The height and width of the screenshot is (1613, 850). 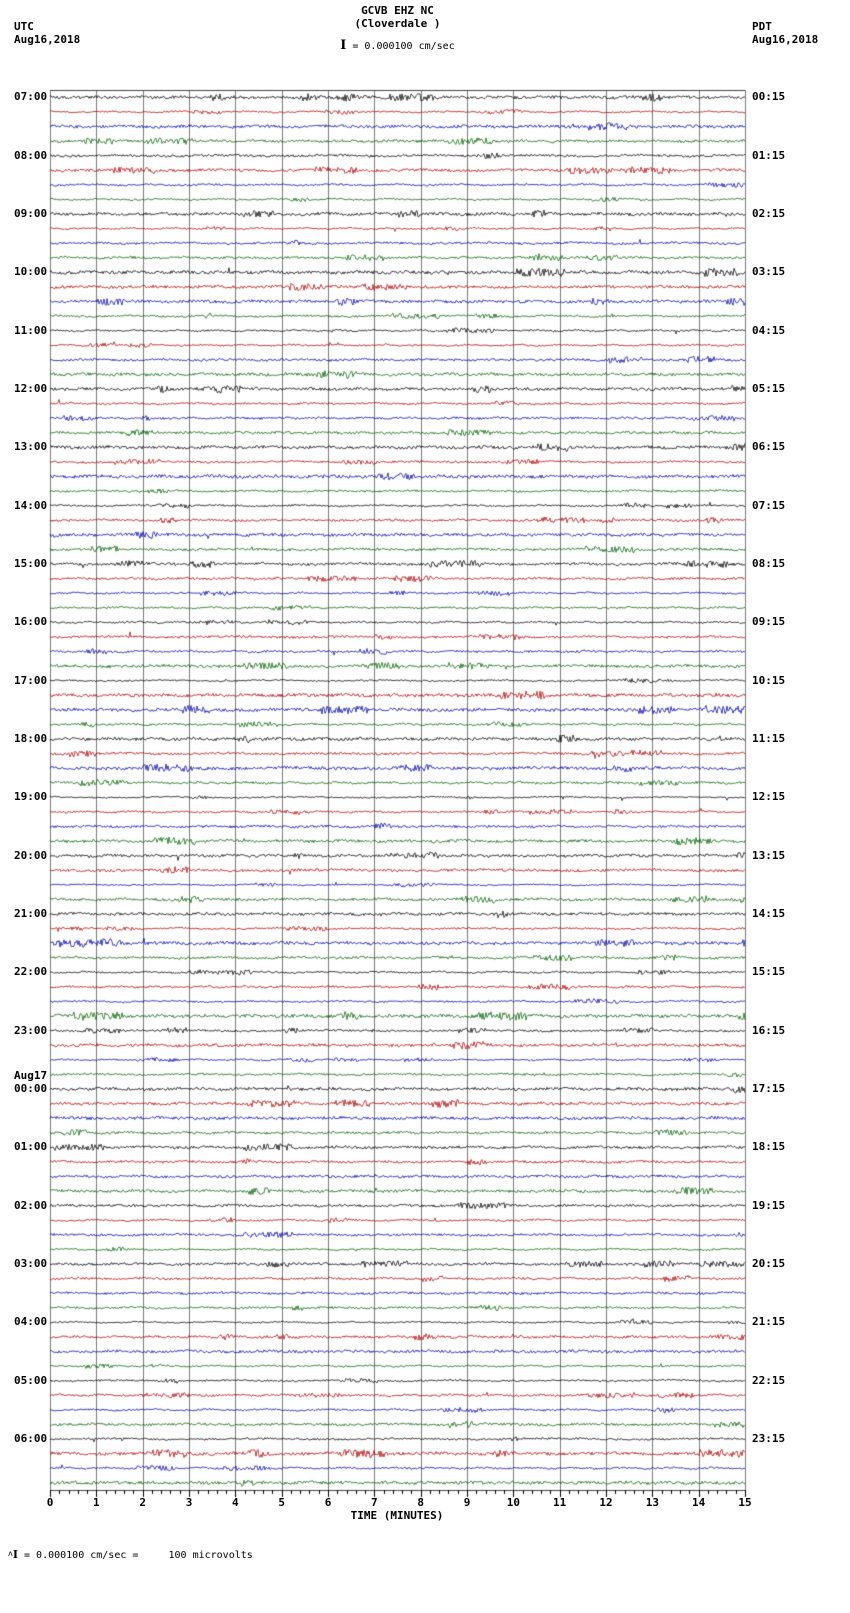 What do you see at coordinates (31, 972) in the screenshot?
I see `utc-hour-label: 22:00` at bounding box center [31, 972].